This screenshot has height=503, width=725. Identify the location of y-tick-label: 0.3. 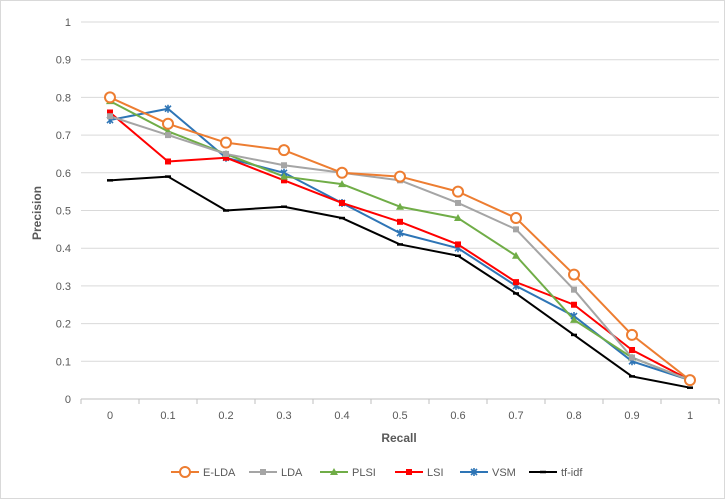
(63, 287).